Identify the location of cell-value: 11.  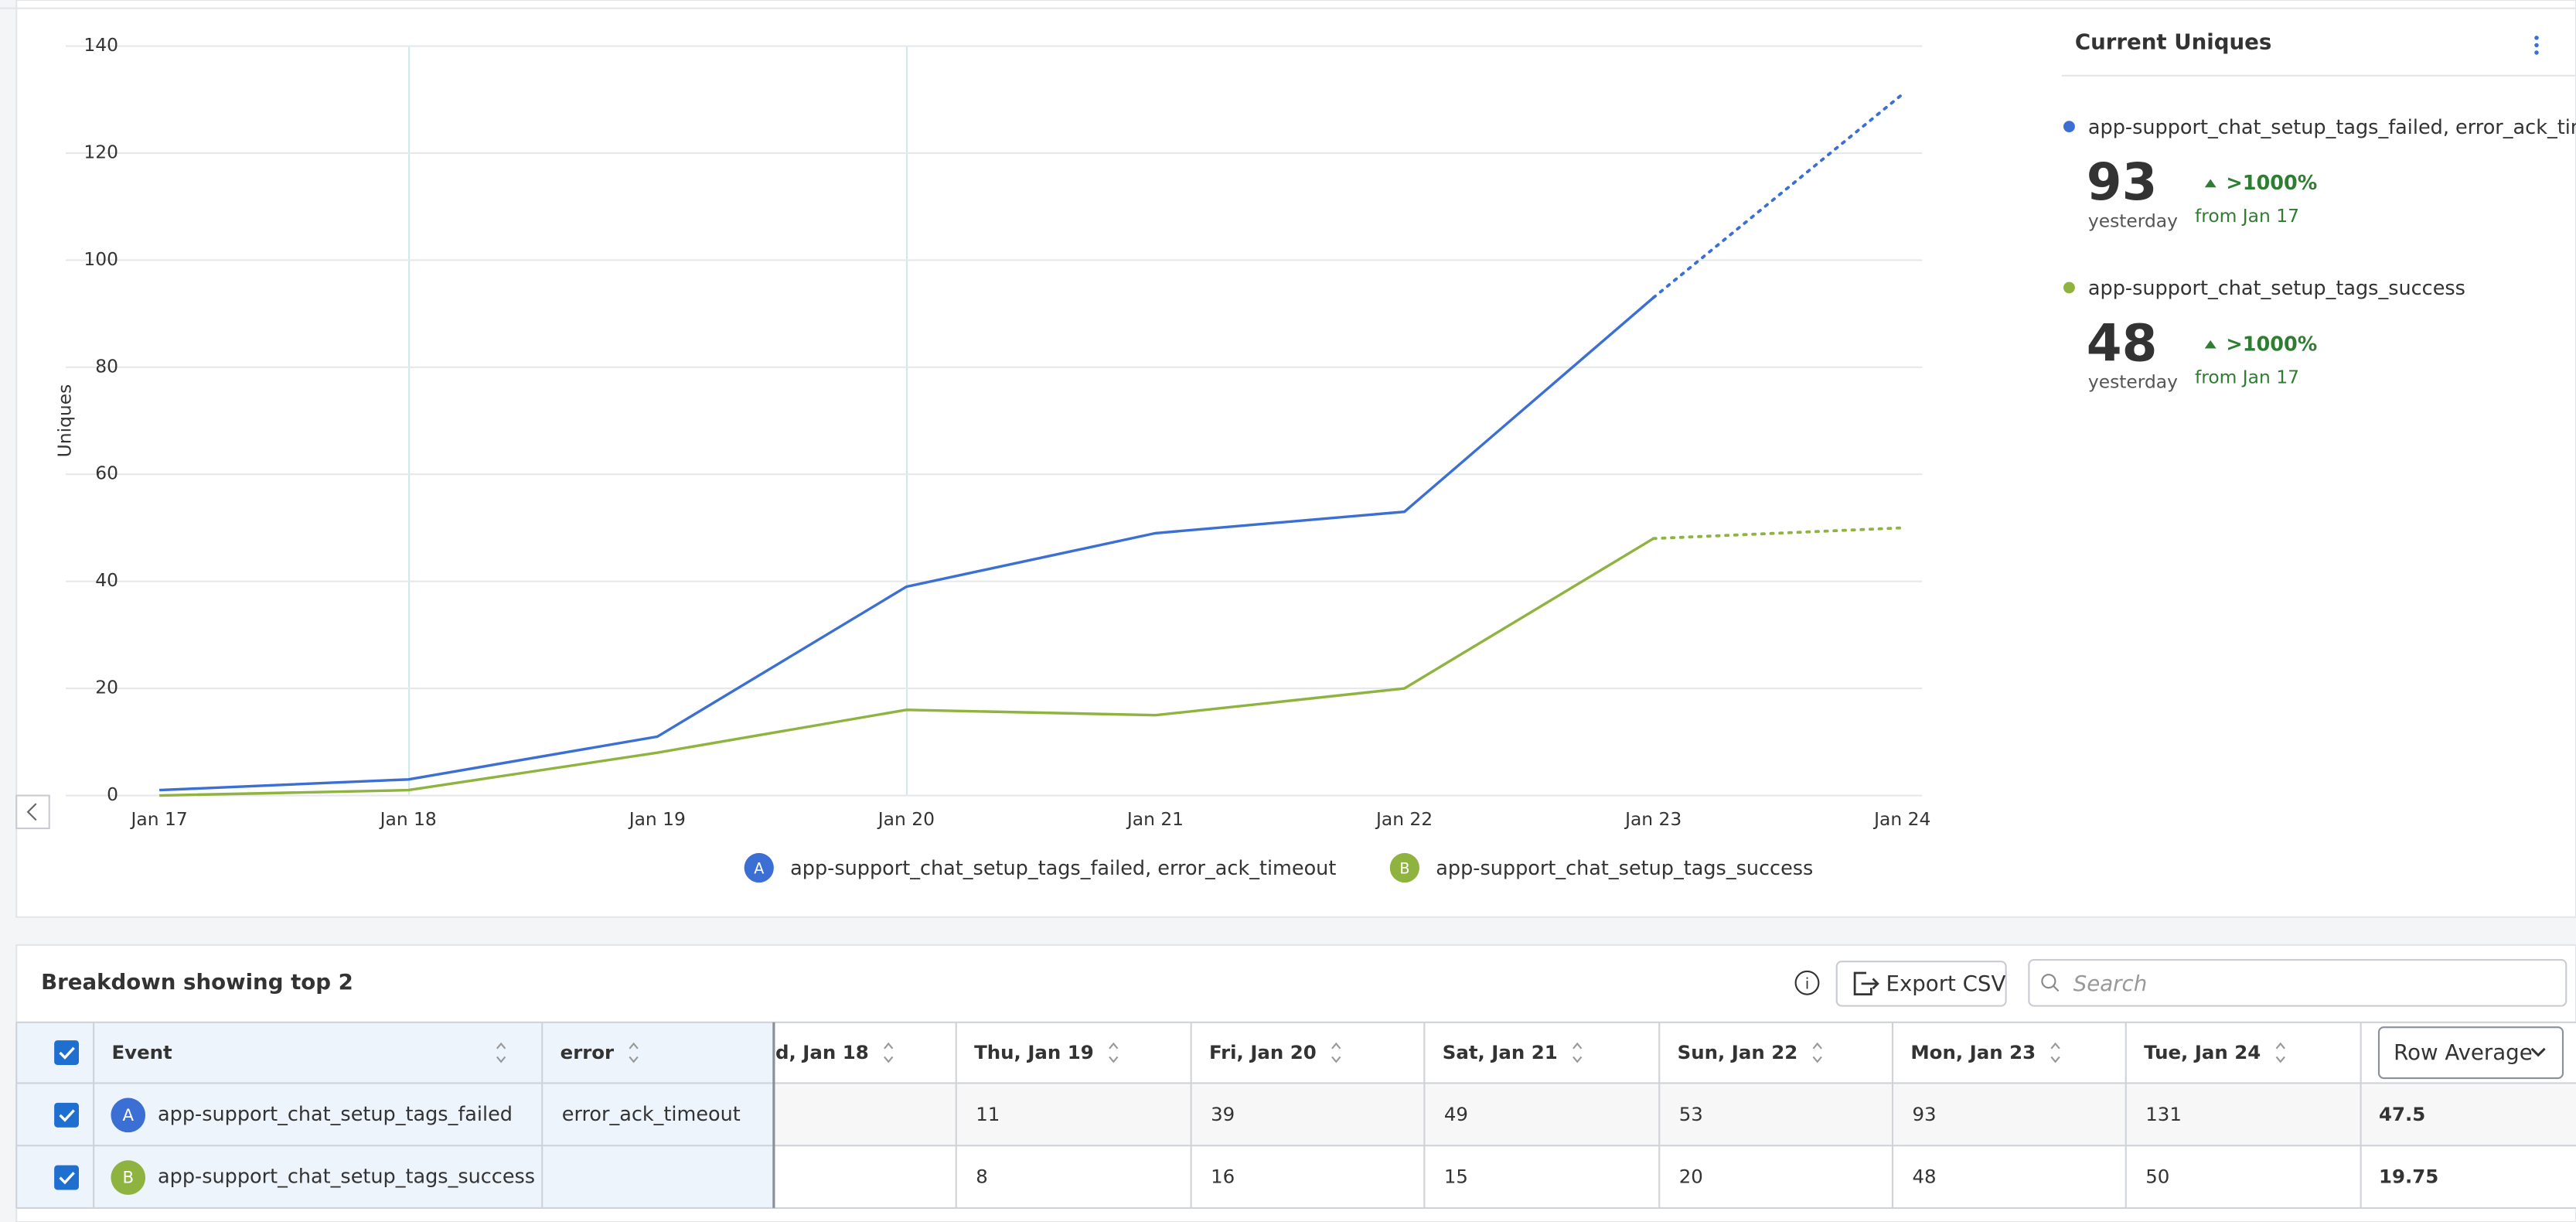
(988, 1114).